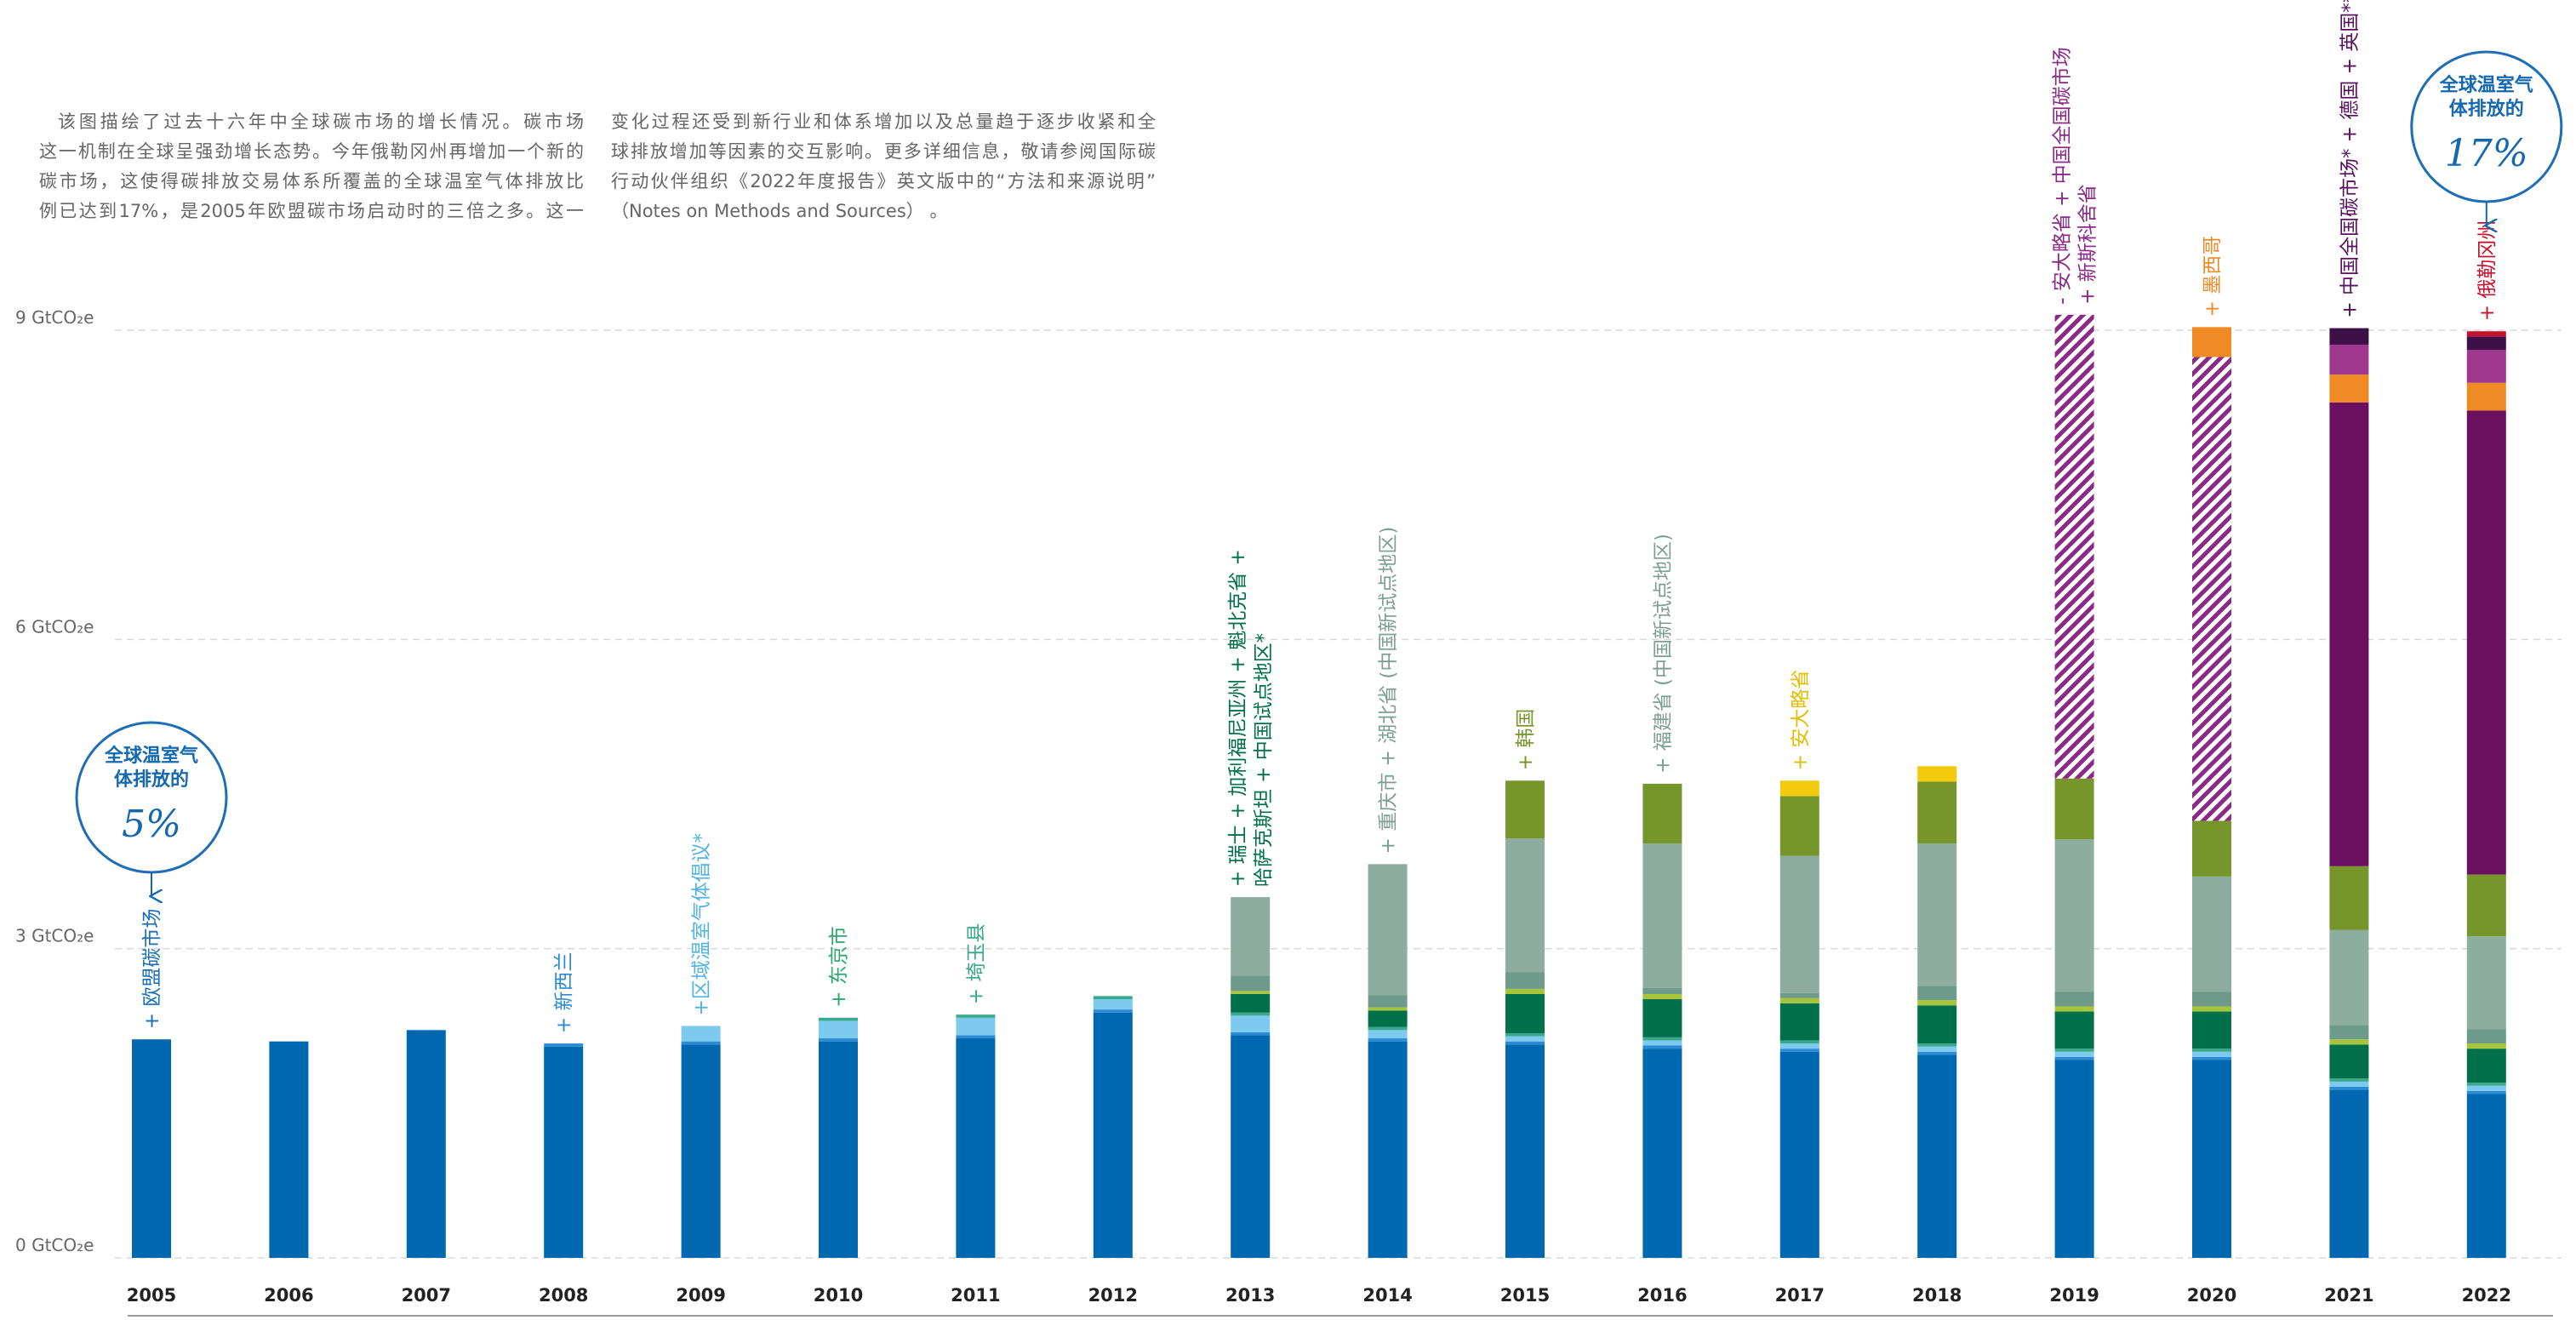  I want to click on annotation: + 欧盟碳市场, so click(152, 970).